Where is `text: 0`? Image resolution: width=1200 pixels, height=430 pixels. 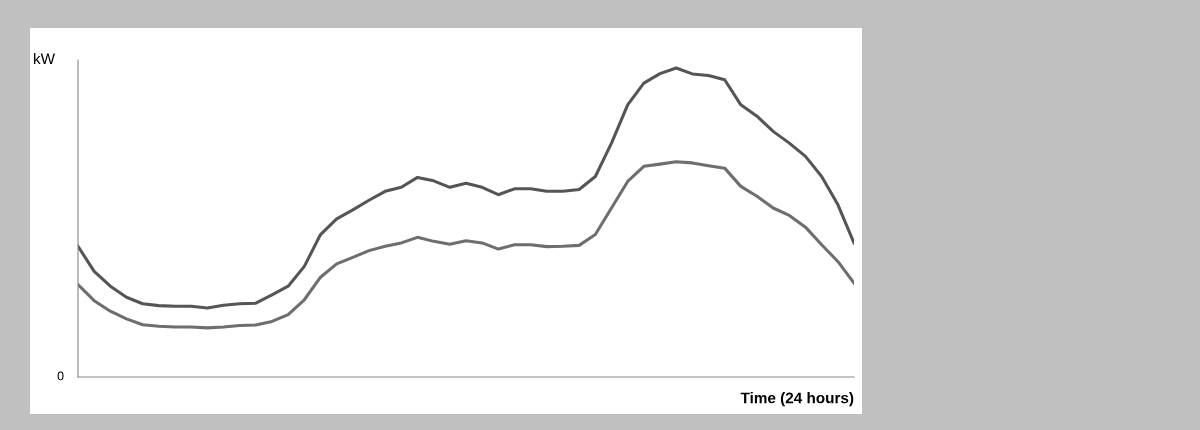
text: 0 is located at coordinates (60, 376).